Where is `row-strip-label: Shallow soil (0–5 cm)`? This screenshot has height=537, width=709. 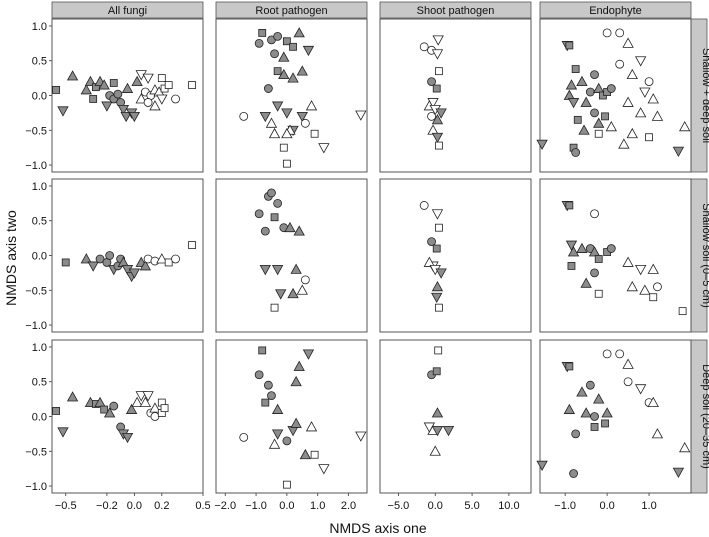
row-strip-label: Shallow soil (0–5 cm) is located at coordinates (704, 255).